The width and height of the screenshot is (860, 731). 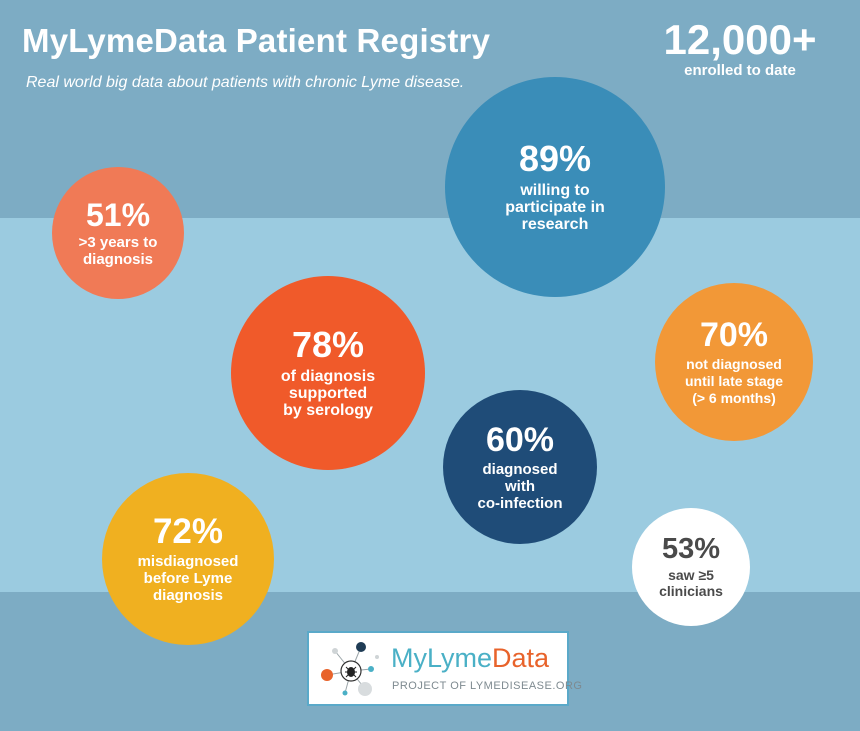 What do you see at coordinates (328, 393) in the screenshot?
I see `stat-label: of diagnosis supported by serology` at bounding box center [328, 393].